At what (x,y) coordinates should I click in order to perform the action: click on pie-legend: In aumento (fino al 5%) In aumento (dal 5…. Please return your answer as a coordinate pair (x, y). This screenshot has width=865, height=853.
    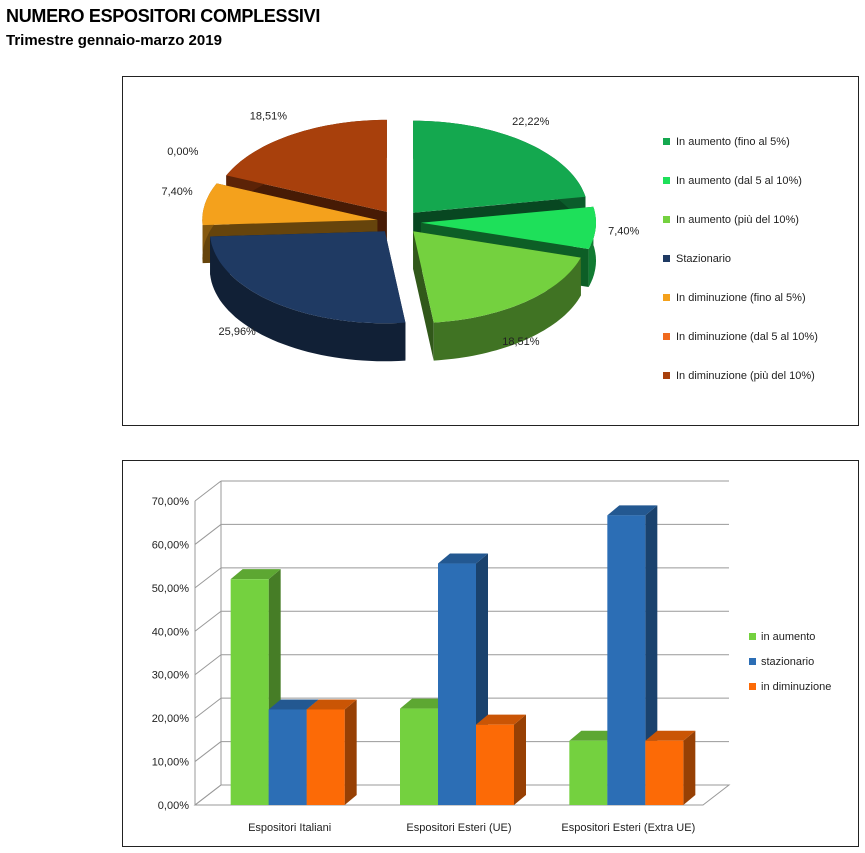
    Looking at the image, I should click on (740, 259).